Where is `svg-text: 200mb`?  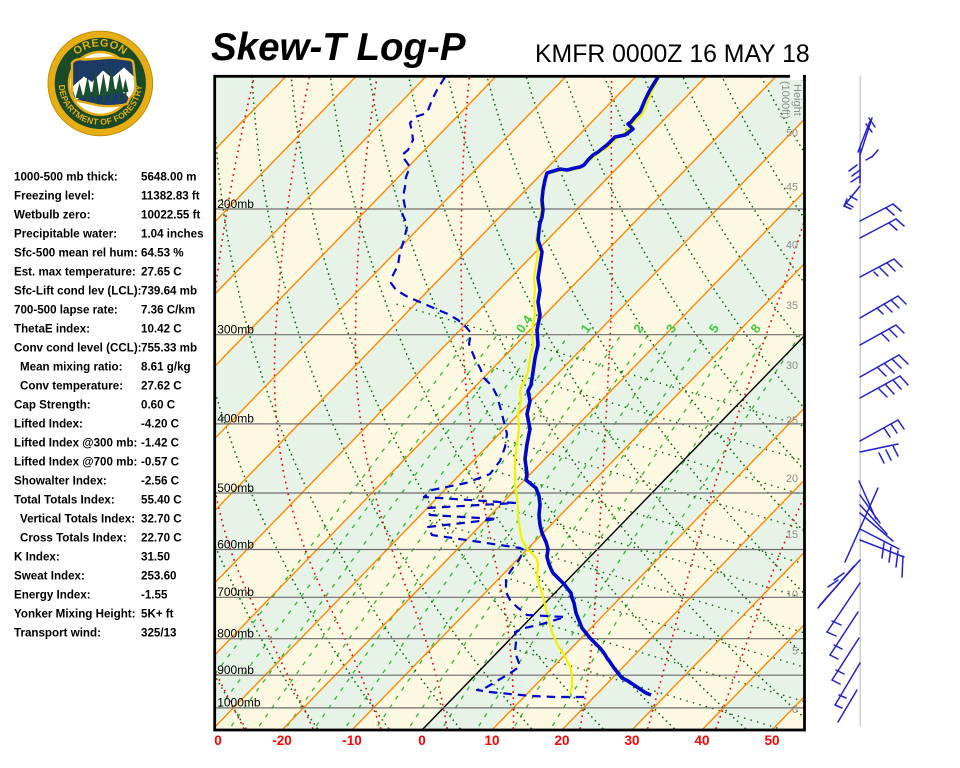
svg-text: 200mb is located at coordinates (235, 204).